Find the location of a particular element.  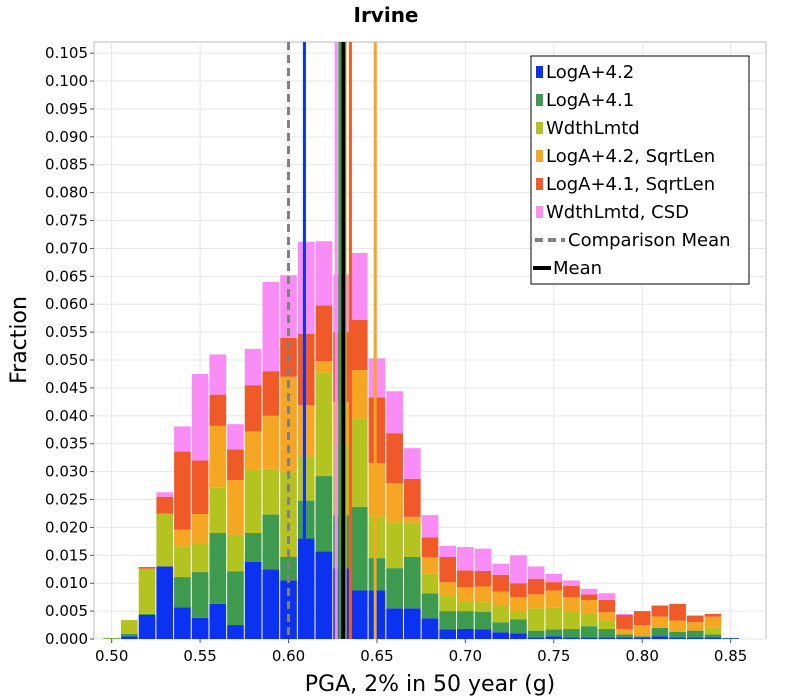

legend-label: Comparison Mean is located at coordinates (649, 240).